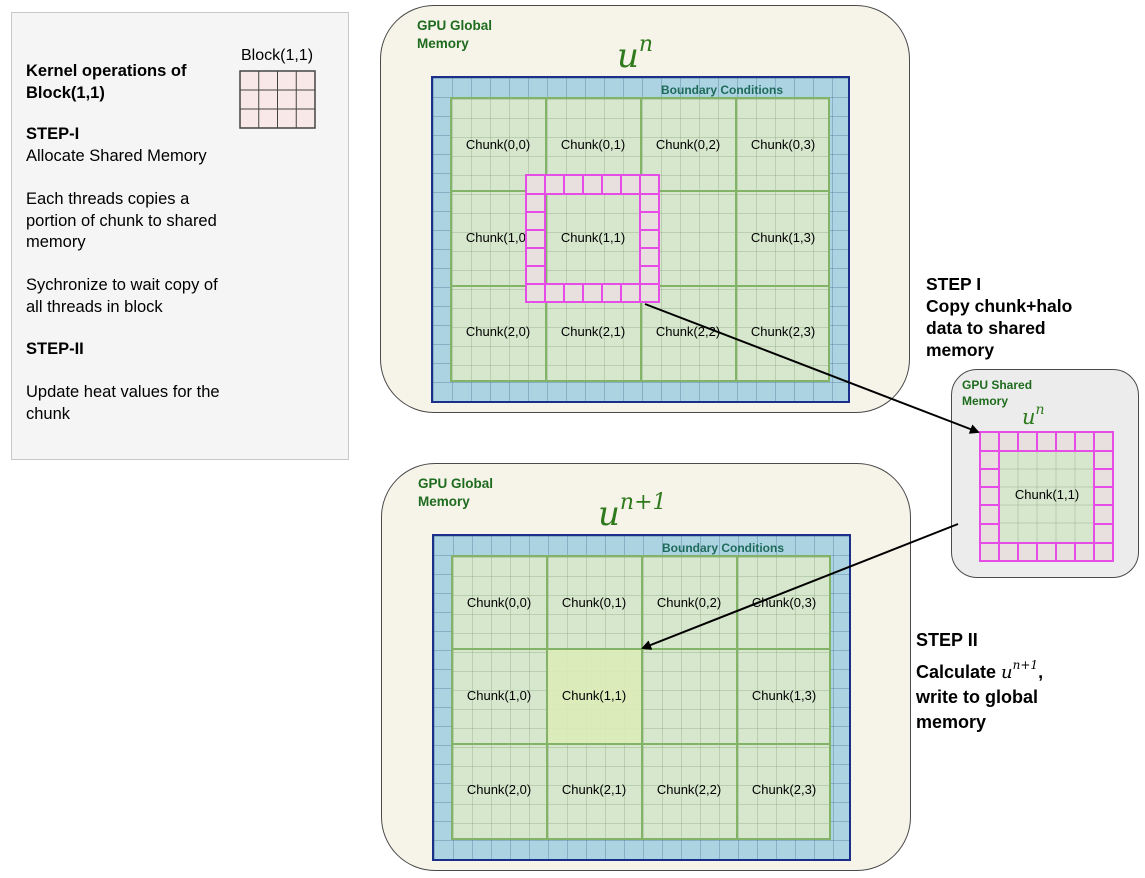  What do you see at coordinates (94, 306) in the screenshot?
I see `notes-sync-line-2: all threads in block` at bounding box center [94, 306].